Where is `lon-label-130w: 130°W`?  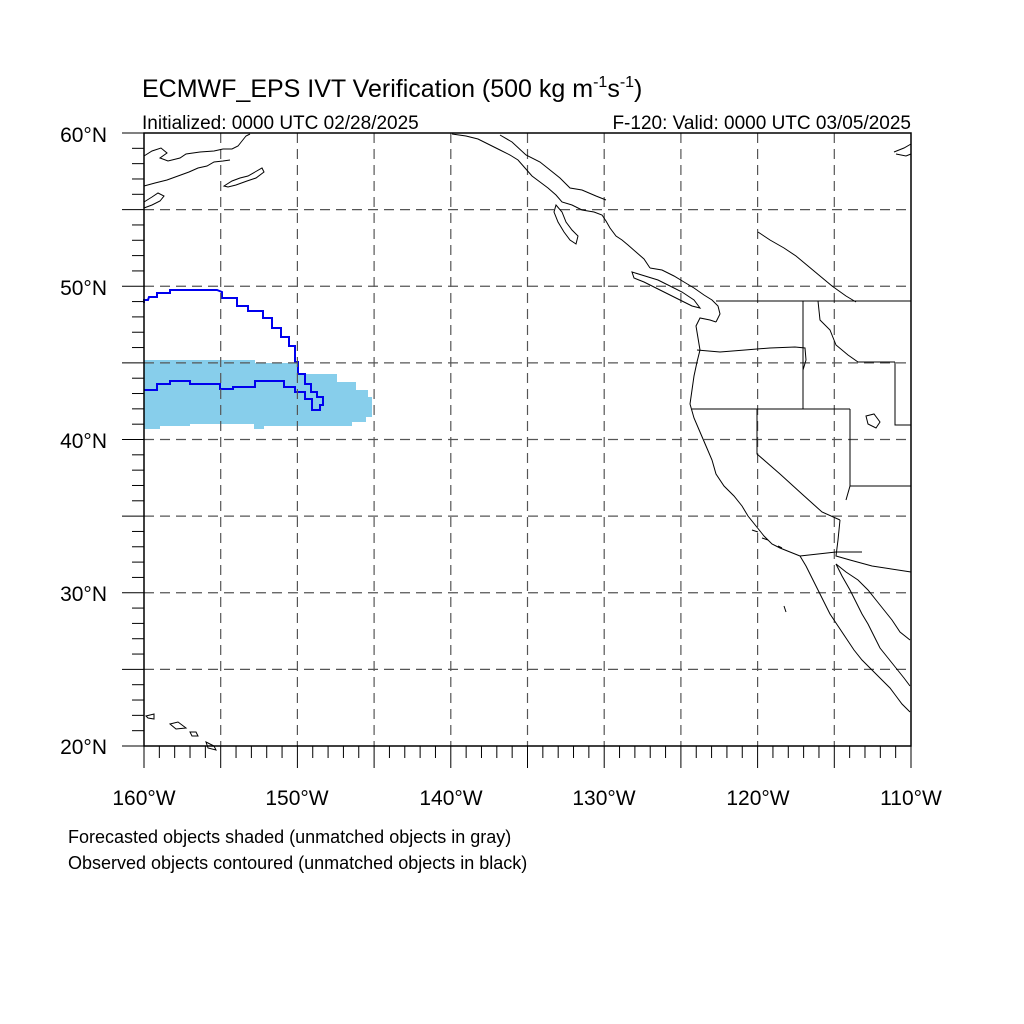 lon-label-130w: 130°W is located at coordinates (603, 798).